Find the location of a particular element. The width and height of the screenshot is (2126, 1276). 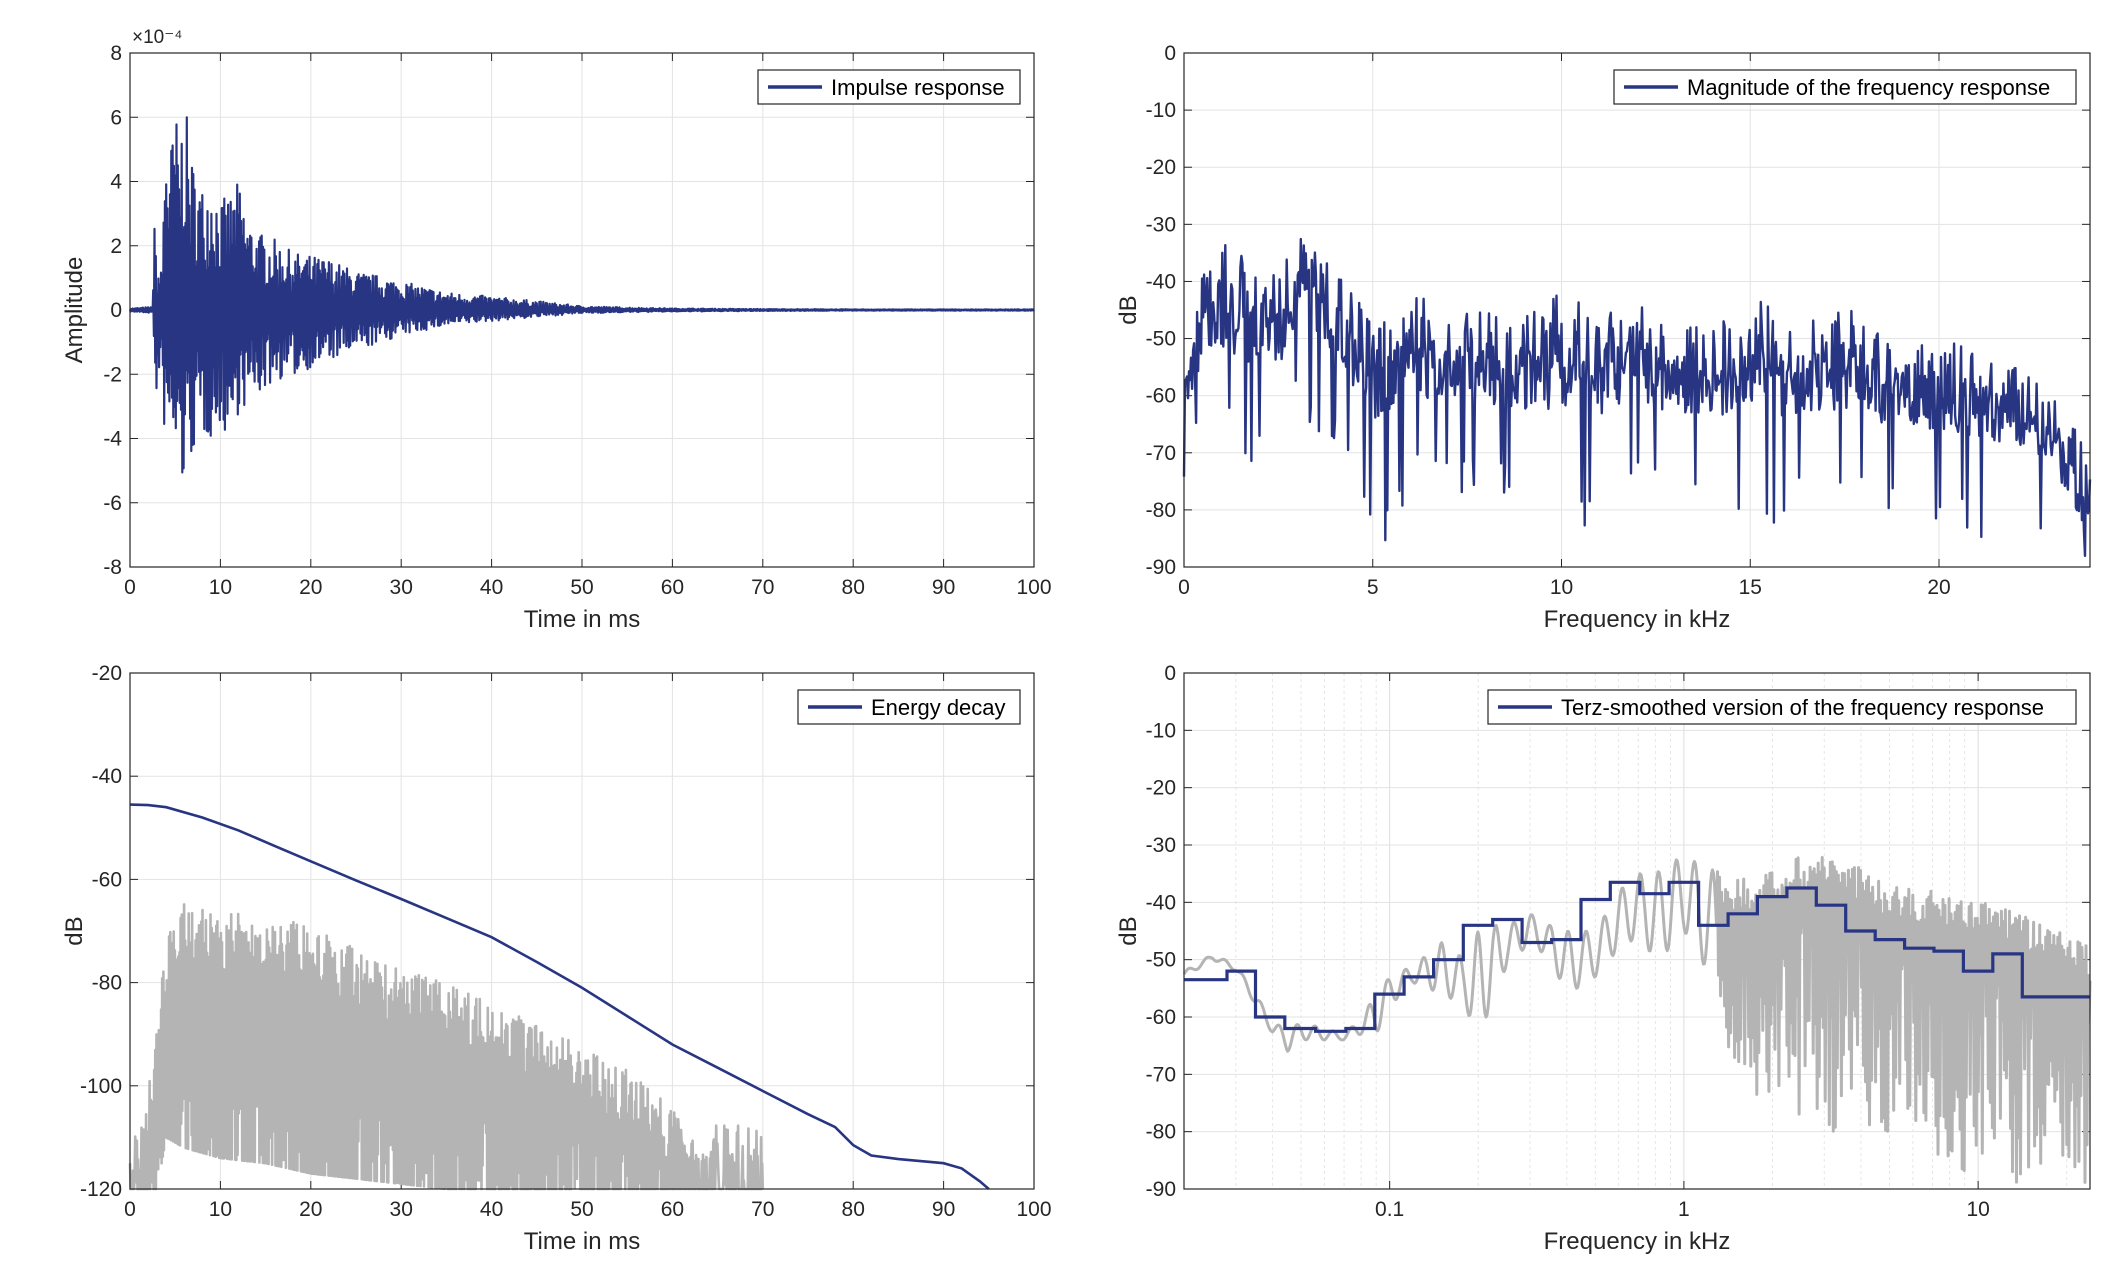

impulse-response-line is located at coordinates (581, 295).